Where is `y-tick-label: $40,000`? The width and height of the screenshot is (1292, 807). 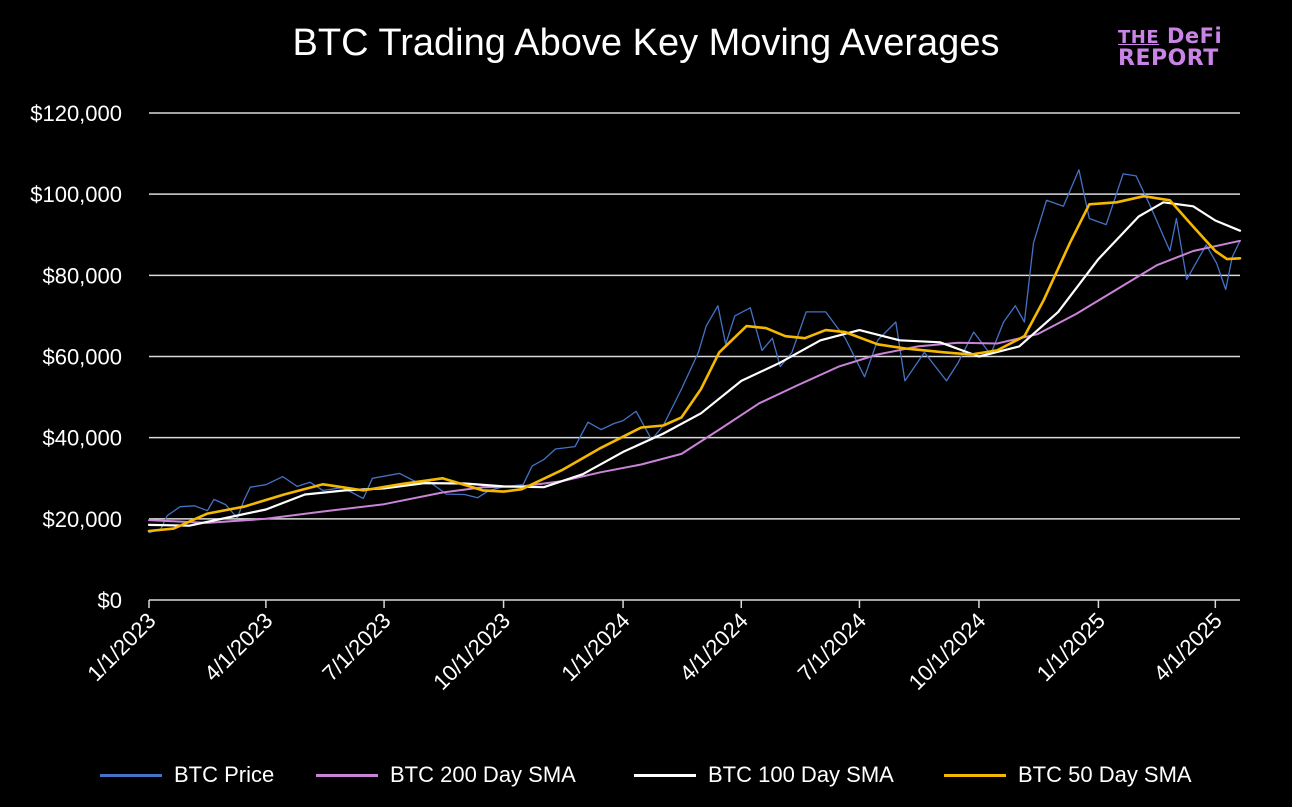 y-tick-label: $40,000 is located at coordinates (82, 438).